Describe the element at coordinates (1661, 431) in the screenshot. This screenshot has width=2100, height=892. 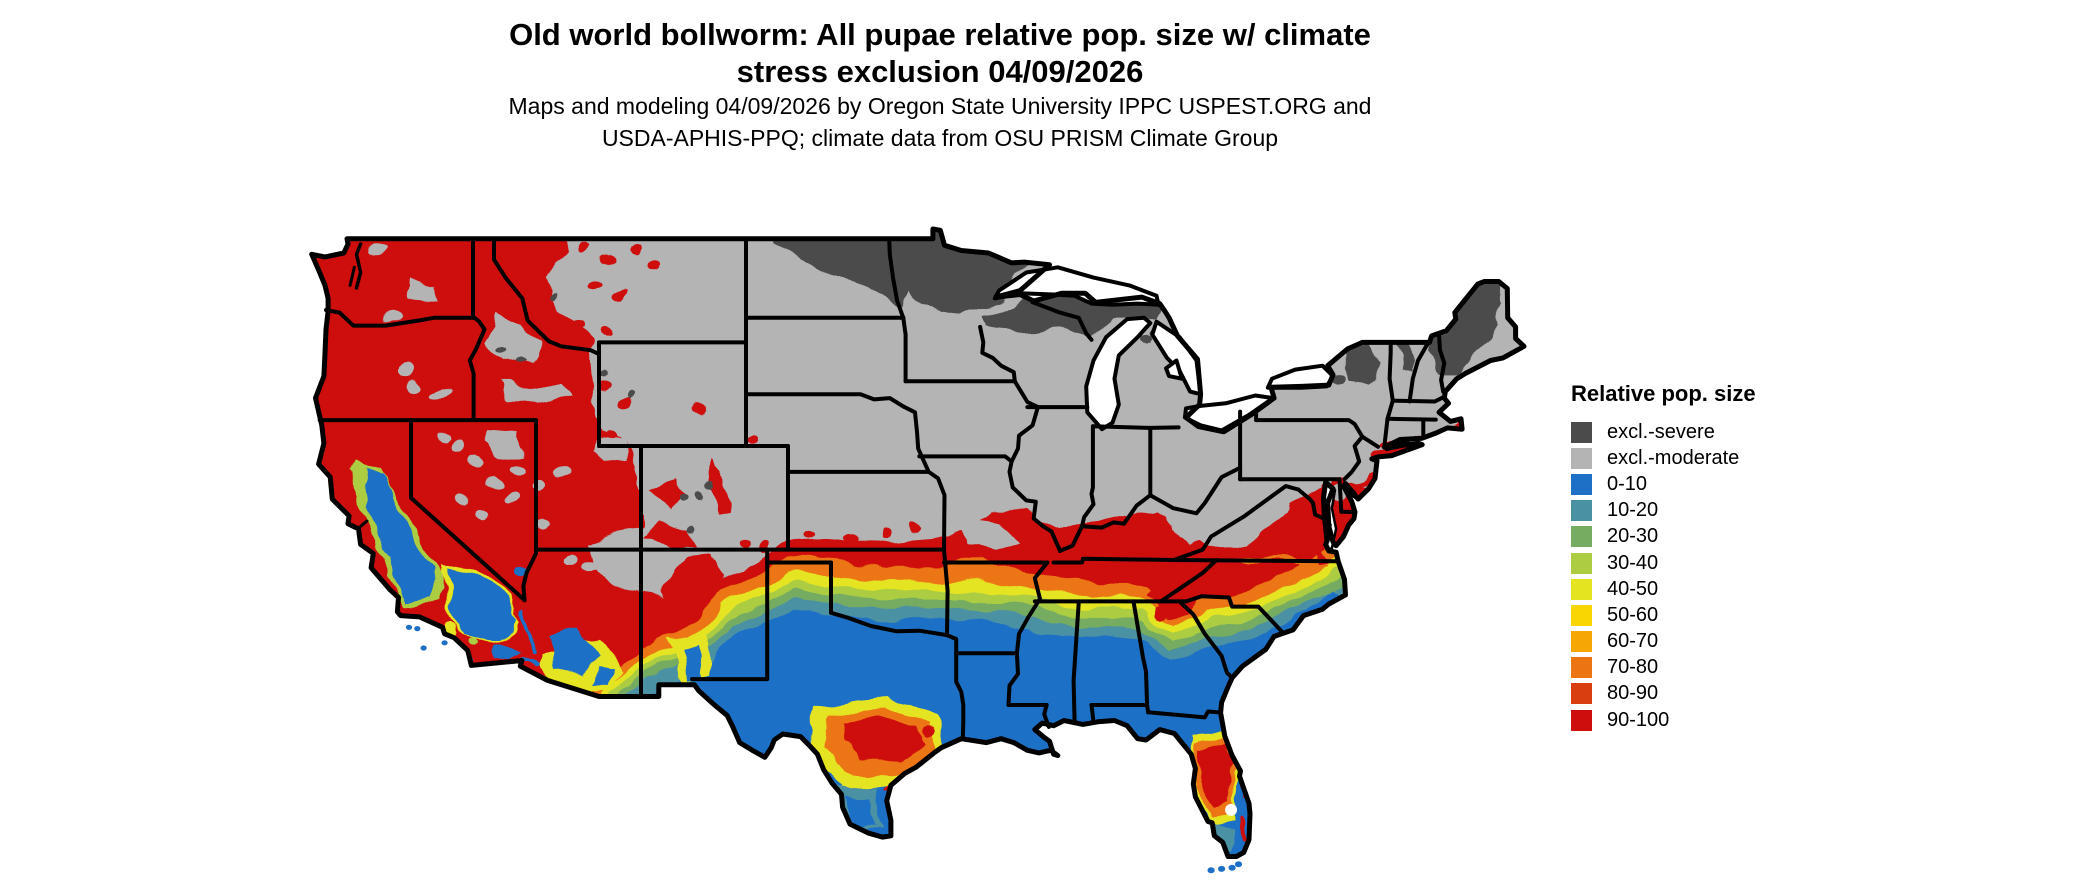
I see `legend-label: excl.-severe` at that location.